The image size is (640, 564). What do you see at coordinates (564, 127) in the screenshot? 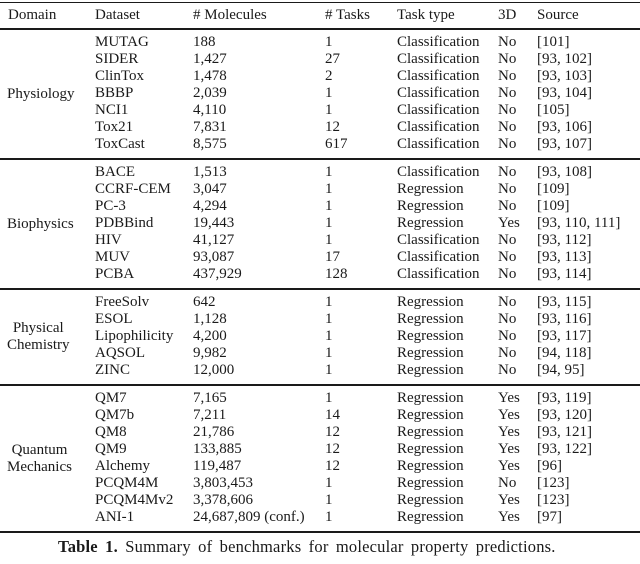
I see `cell-source: [93, 106]` at bounding box center [564, 127].